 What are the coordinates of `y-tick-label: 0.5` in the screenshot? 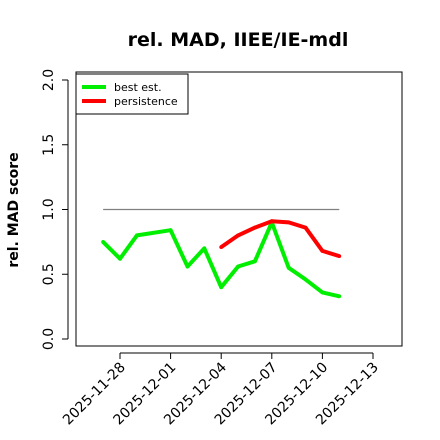 It's located at (49, 274).